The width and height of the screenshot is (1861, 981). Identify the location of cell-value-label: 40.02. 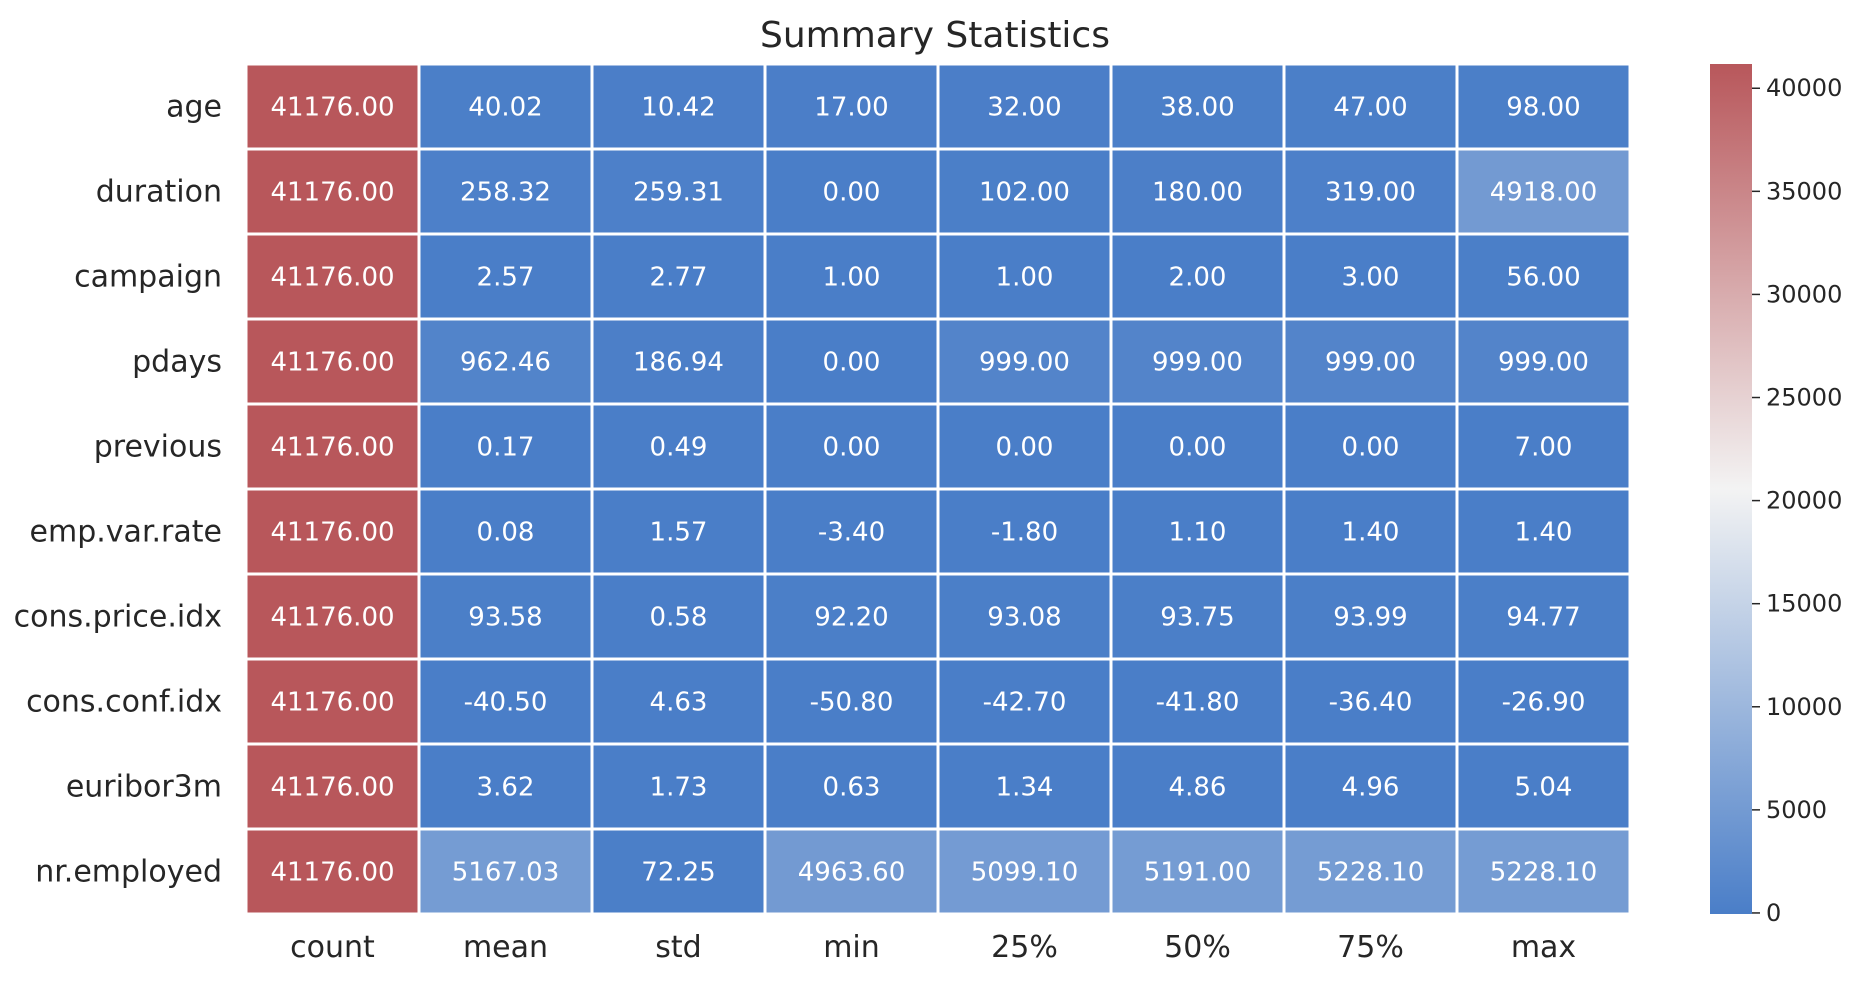
(505, 108).